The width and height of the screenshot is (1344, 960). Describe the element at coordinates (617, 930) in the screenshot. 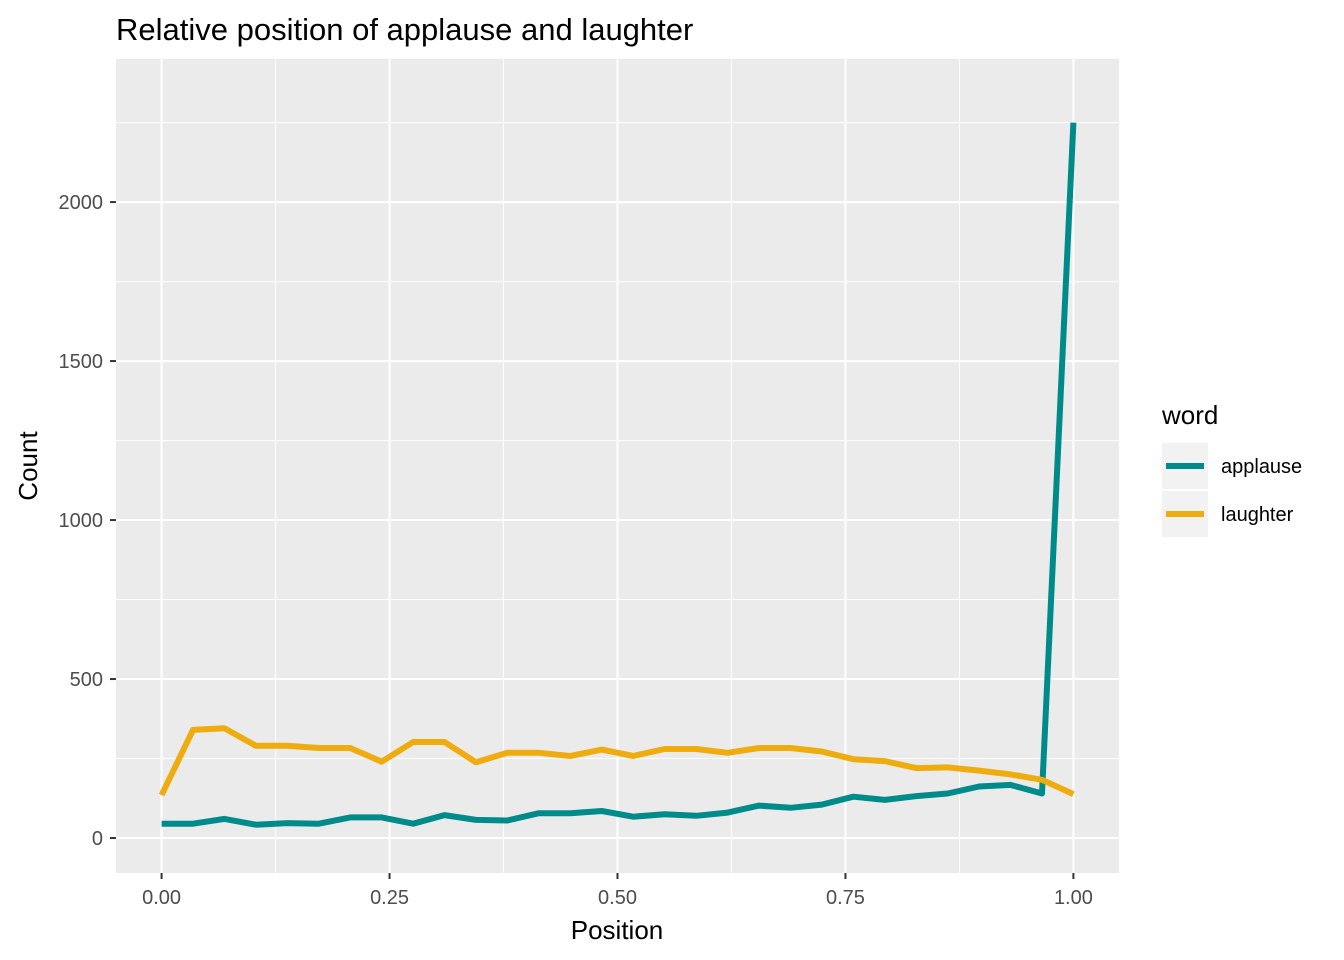

I see `x-axis-title: Position` at that location.